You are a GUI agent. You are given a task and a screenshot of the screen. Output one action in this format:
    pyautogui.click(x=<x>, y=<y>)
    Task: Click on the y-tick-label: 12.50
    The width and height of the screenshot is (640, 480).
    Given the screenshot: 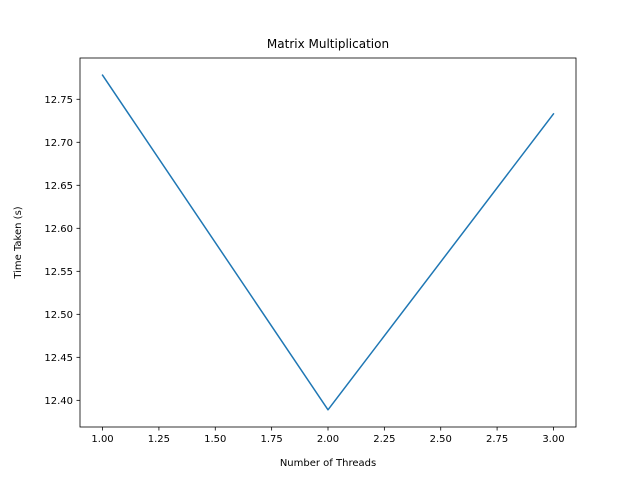 What is the action you would take?
    pyautogui.click(x=58, y=315)
    